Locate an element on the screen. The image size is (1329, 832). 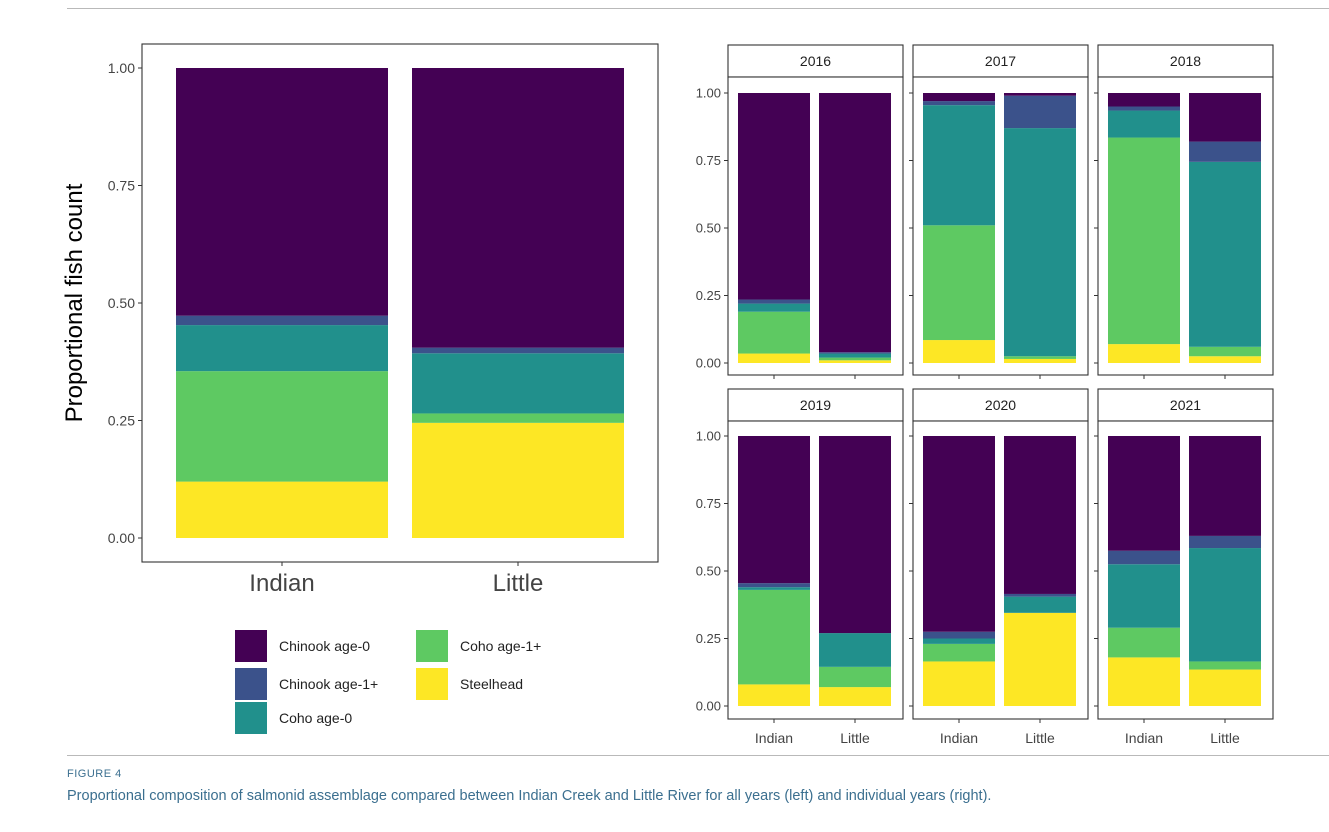
facet-2018-strip is located at coordinates (1185, 61).